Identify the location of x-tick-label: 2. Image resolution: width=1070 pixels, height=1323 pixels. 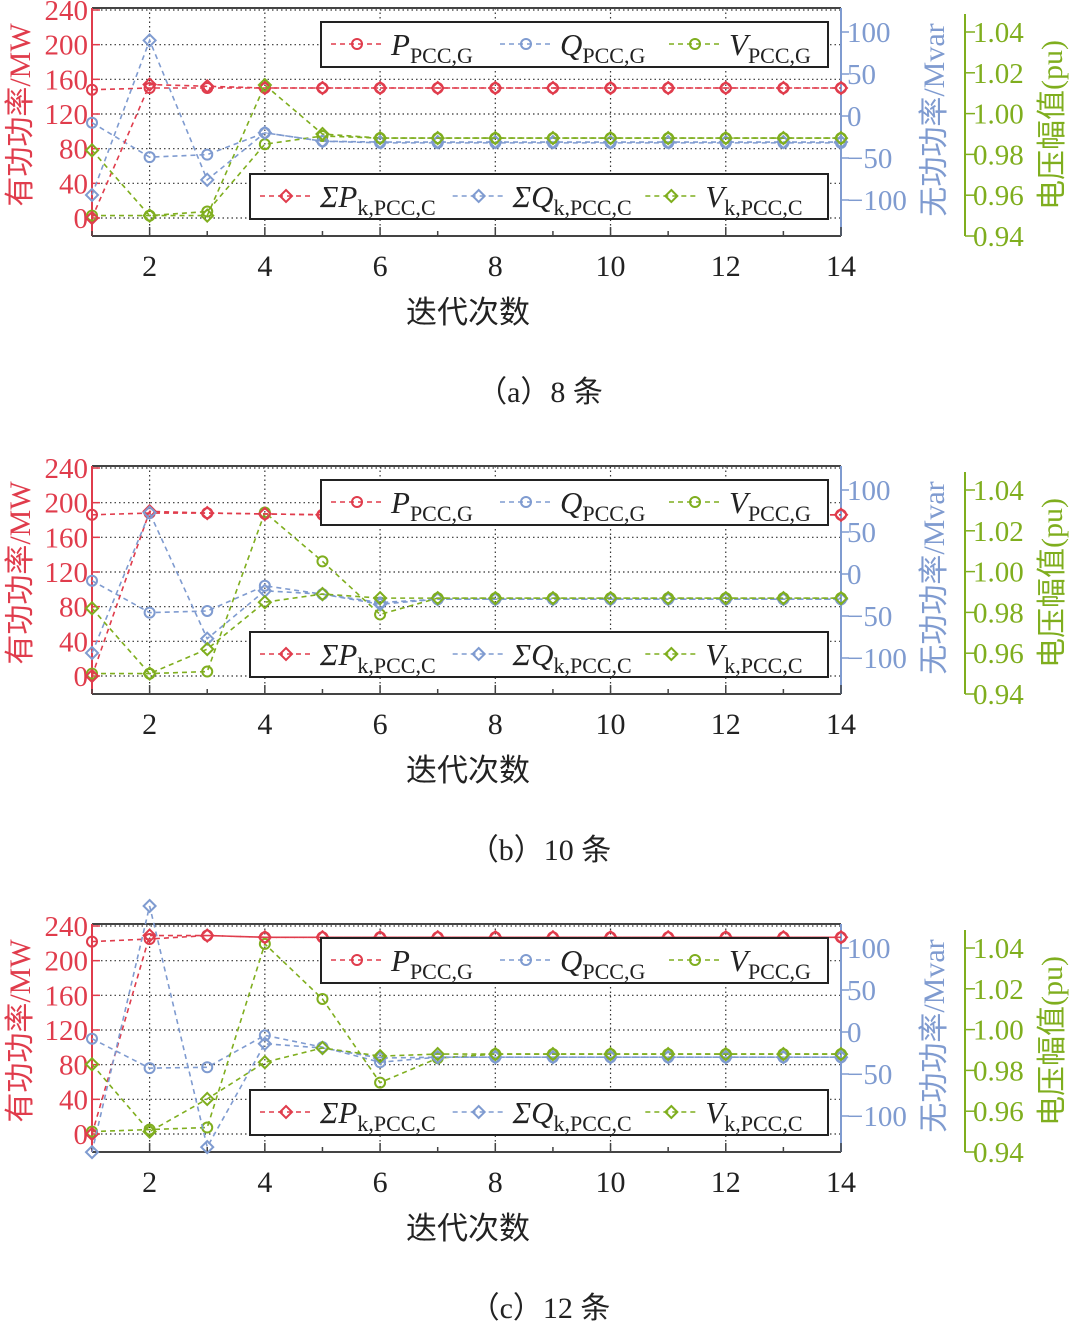
(149, 266).